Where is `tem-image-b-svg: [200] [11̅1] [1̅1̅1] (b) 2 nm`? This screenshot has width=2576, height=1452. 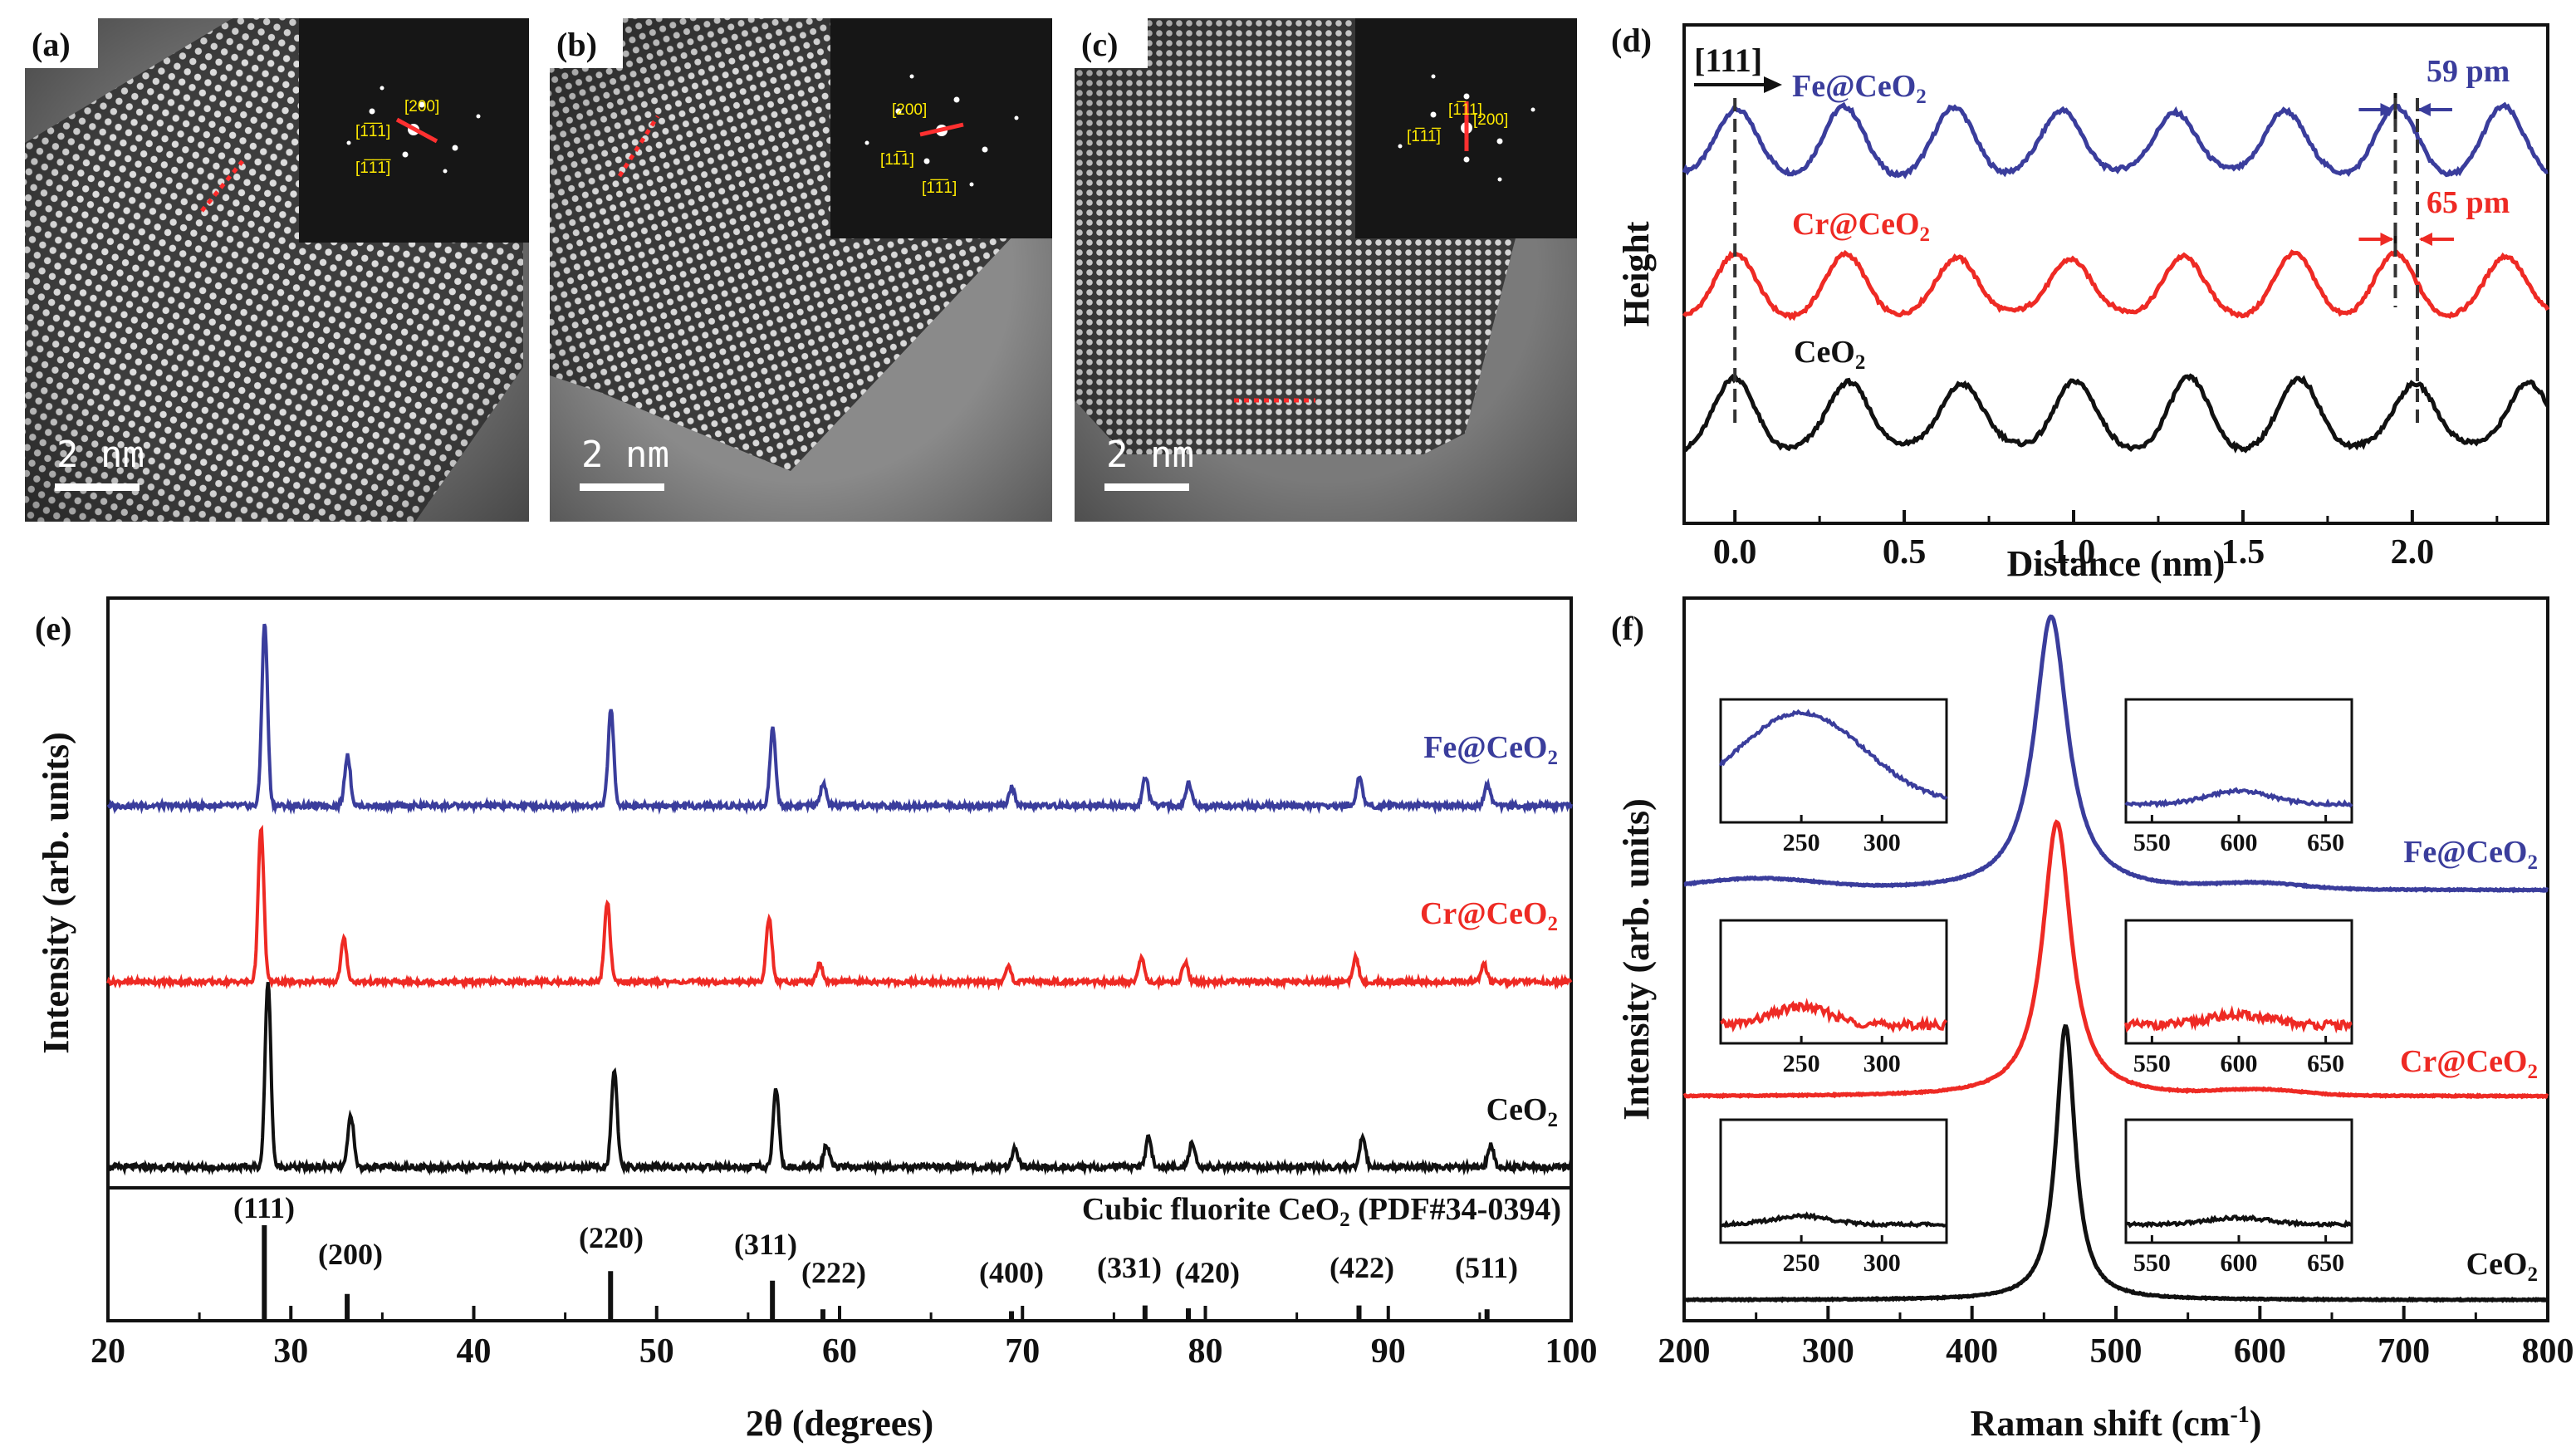 tem-image-b-svg: [200] [11̅1] [1̅1̅1] (b) 2 nm is located at coordinates (801, 270).